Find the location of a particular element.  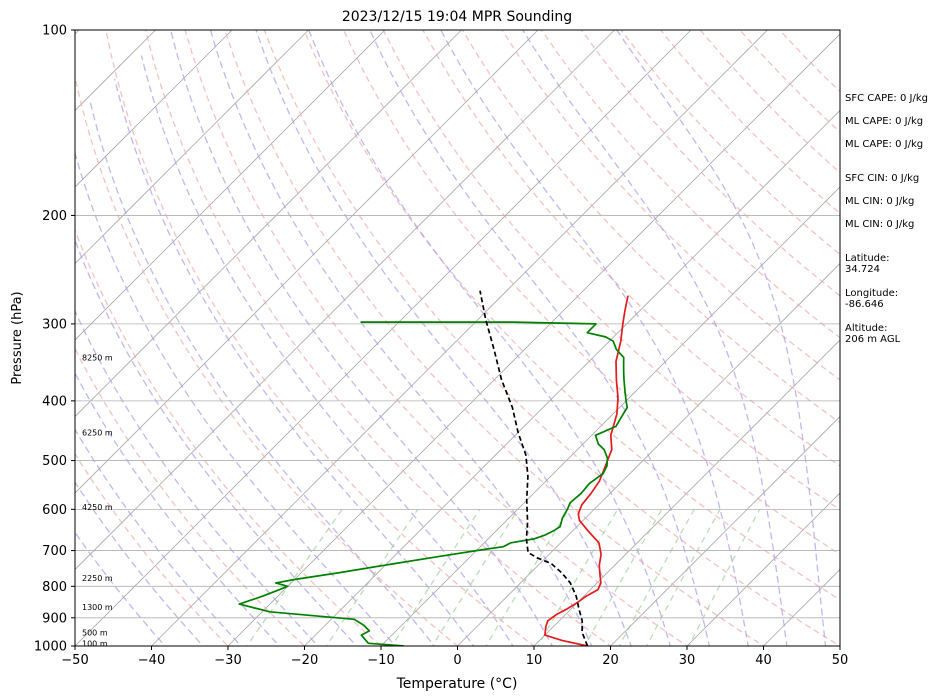

sfc-cape-text: SFC CAPE: 0 J/kg is located at coordinates (886, 98).